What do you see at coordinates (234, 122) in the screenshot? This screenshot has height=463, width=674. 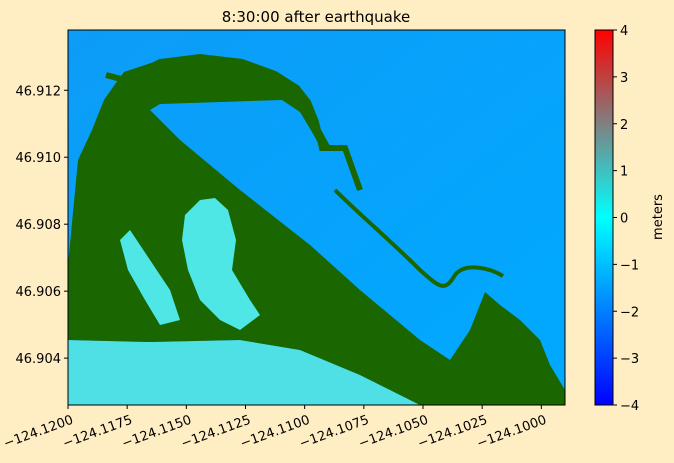 I see `breakwater-north` at bounding box center [234, 122].